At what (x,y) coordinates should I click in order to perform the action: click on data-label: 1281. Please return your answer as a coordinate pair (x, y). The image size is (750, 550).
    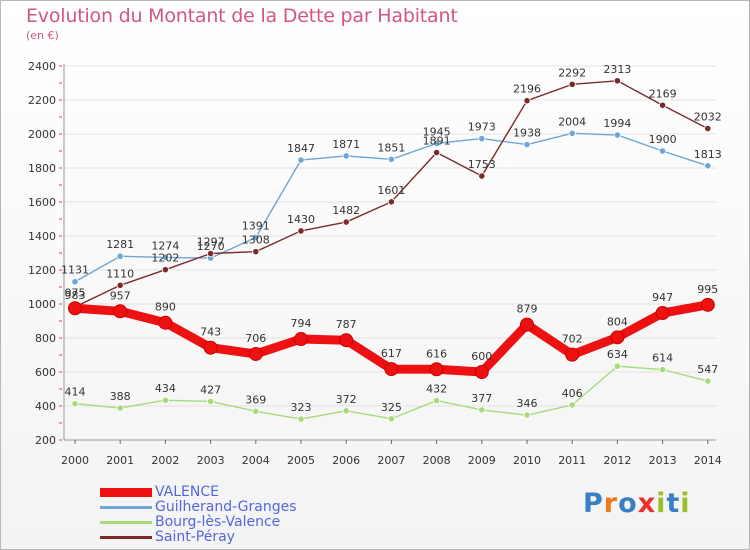
    Looking at the image, I should click on (120, 244).